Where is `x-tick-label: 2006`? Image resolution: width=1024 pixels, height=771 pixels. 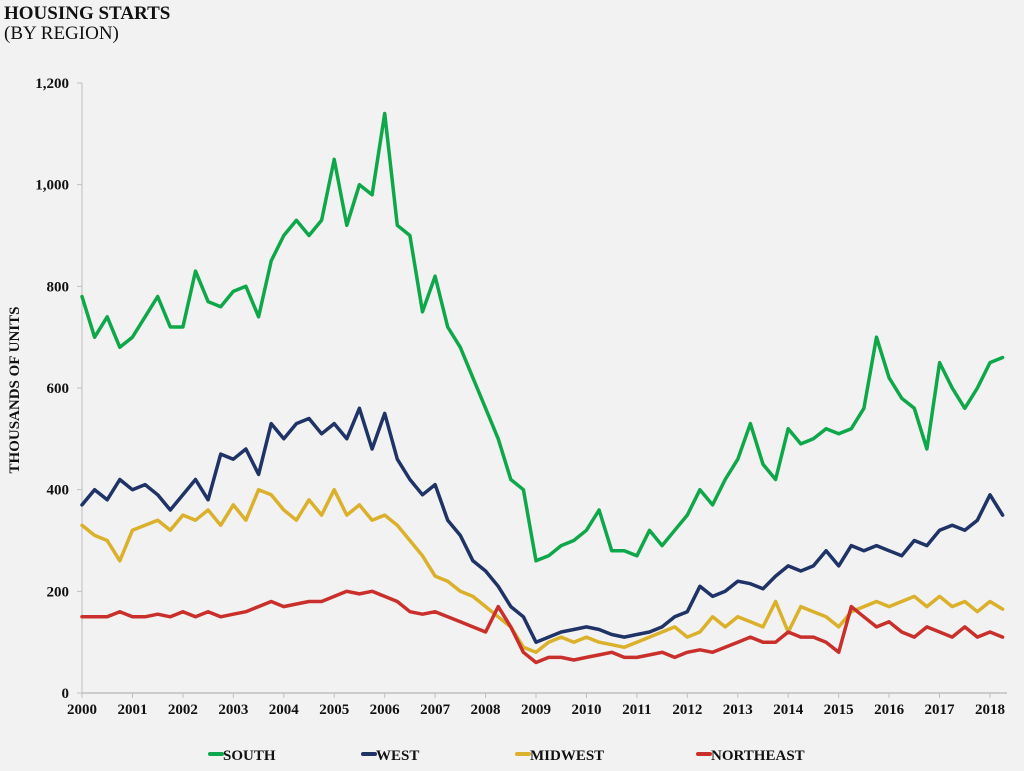 x-tick-label: 2006 is located at coordinates (385, 710).